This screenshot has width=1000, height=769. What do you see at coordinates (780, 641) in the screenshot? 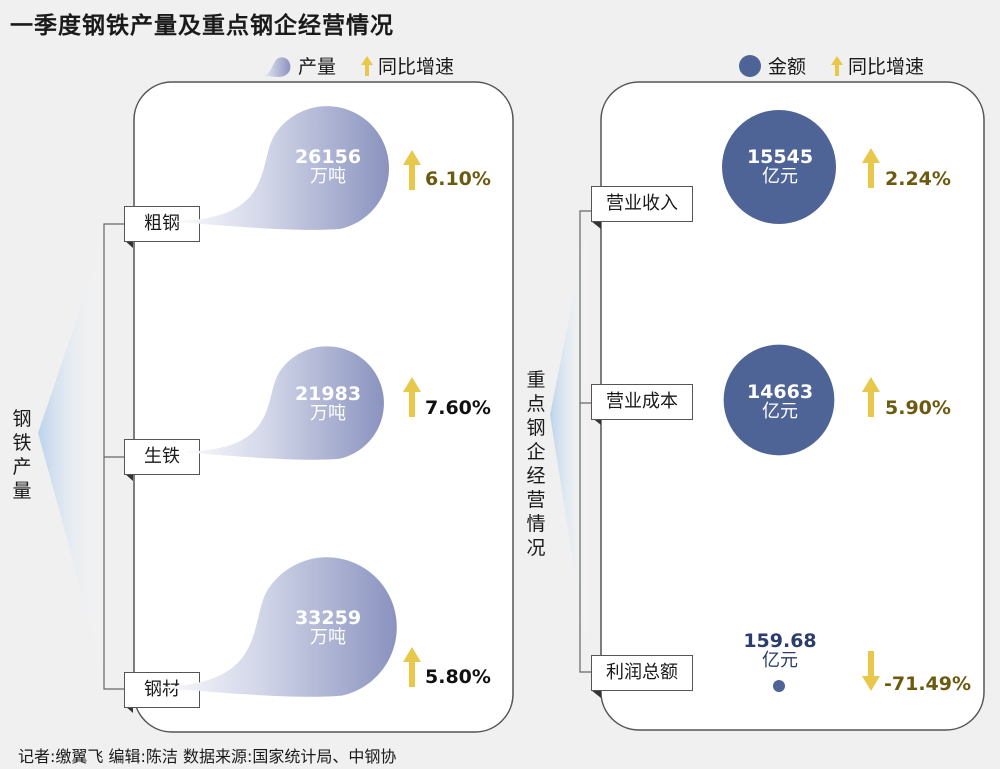
I see `value-number: 159.68` at bounding box center [780, 641].